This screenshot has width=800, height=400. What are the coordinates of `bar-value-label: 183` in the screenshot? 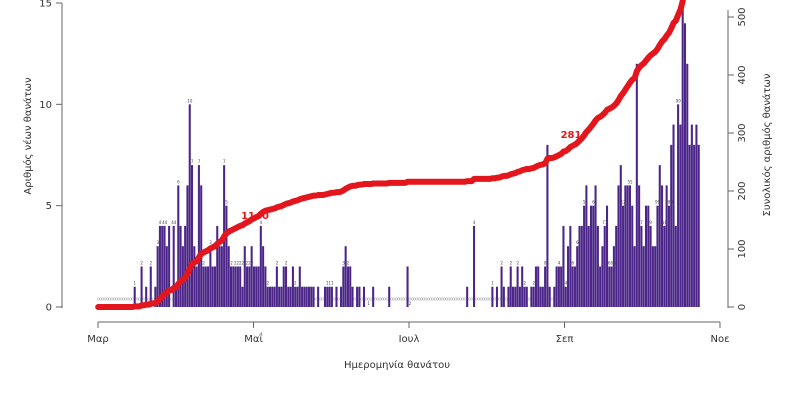 It's located at (669, 202).